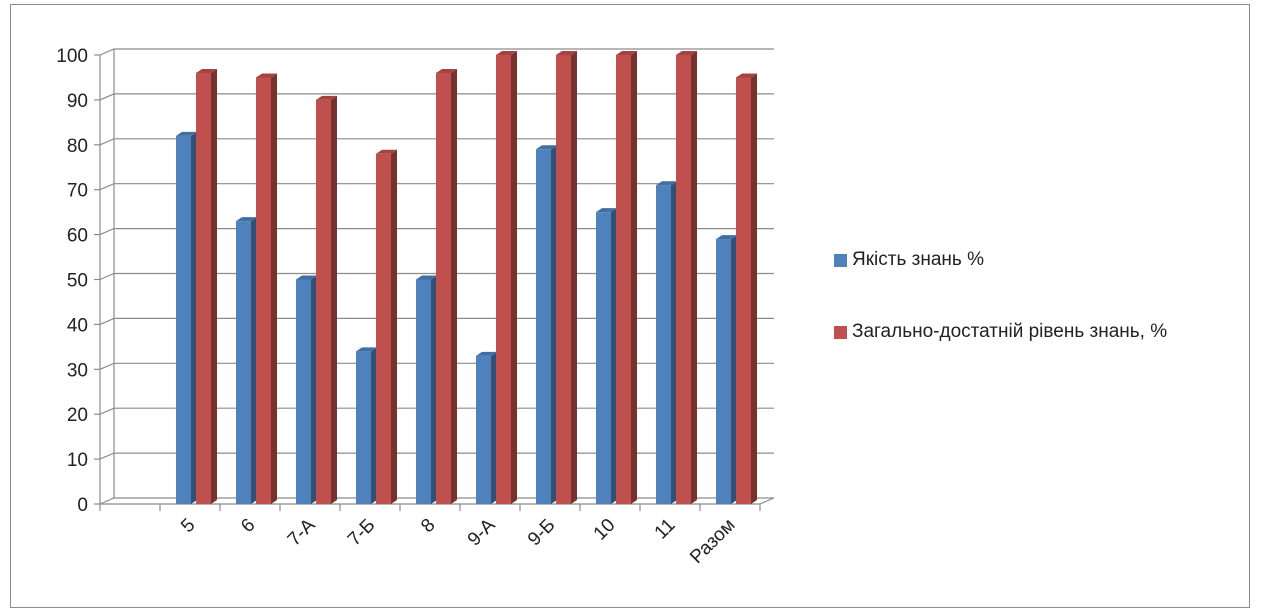 This screenshot has width=1262, height=614. I want to click on x-tick-label: 10, so click(605, 530).